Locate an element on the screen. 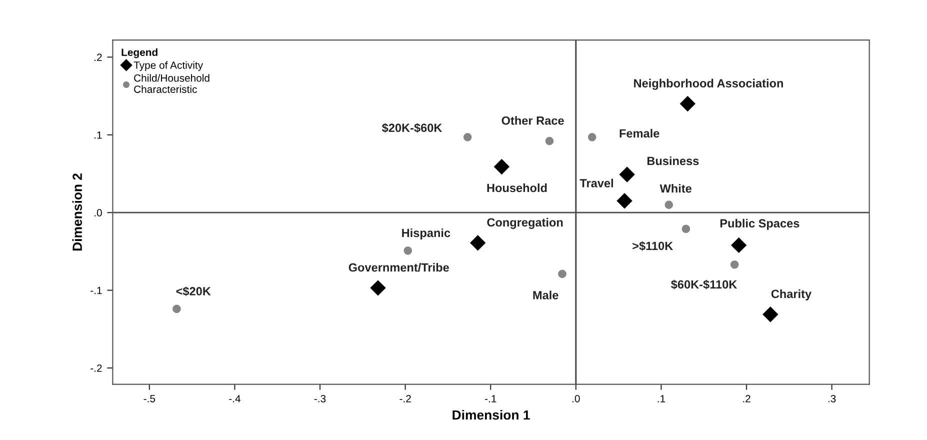 The width and height of the screenshot is (927, 440). legend-title: Legend is located at coordinates (140, 53).